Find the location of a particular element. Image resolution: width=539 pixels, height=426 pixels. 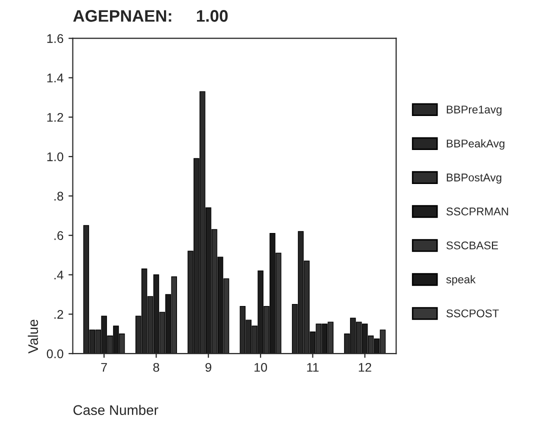

y-axis-title: Value is located at coordinates (33, 337).